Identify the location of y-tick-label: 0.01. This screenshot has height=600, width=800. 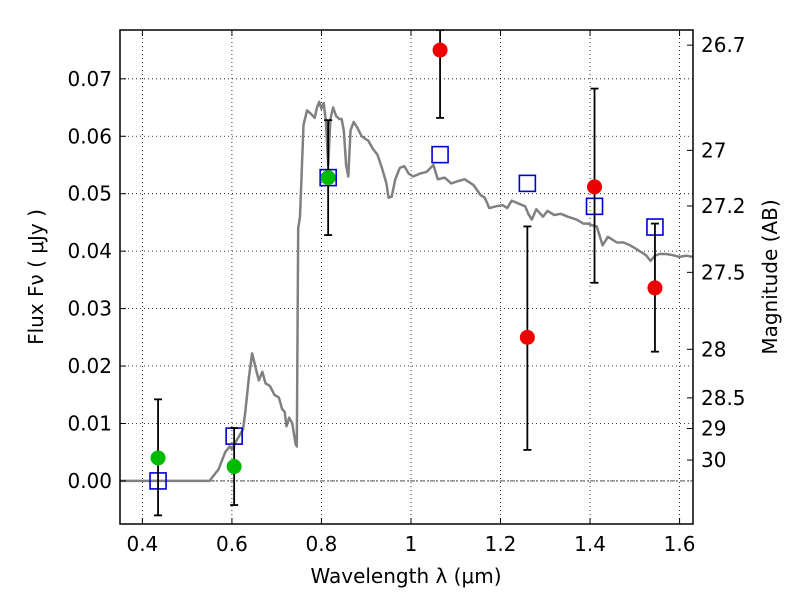
(89, 423).